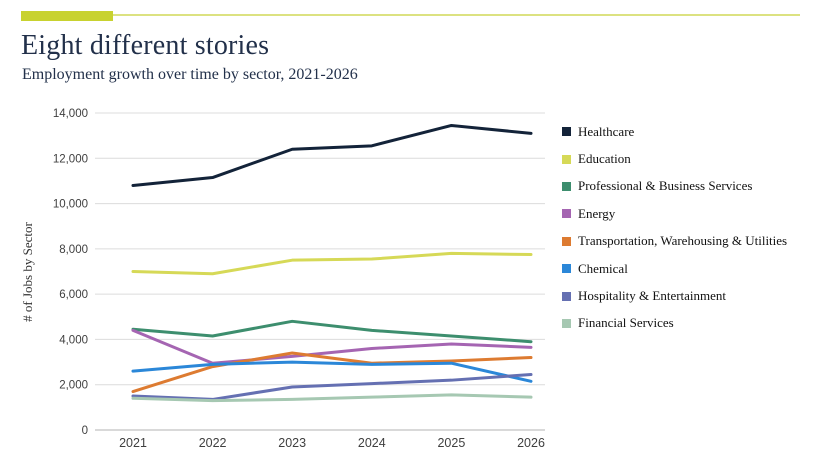 The image size is (840, 473). I want to click on legend-item: Transportation, Warehousing & Utilities, so click(674, 241).